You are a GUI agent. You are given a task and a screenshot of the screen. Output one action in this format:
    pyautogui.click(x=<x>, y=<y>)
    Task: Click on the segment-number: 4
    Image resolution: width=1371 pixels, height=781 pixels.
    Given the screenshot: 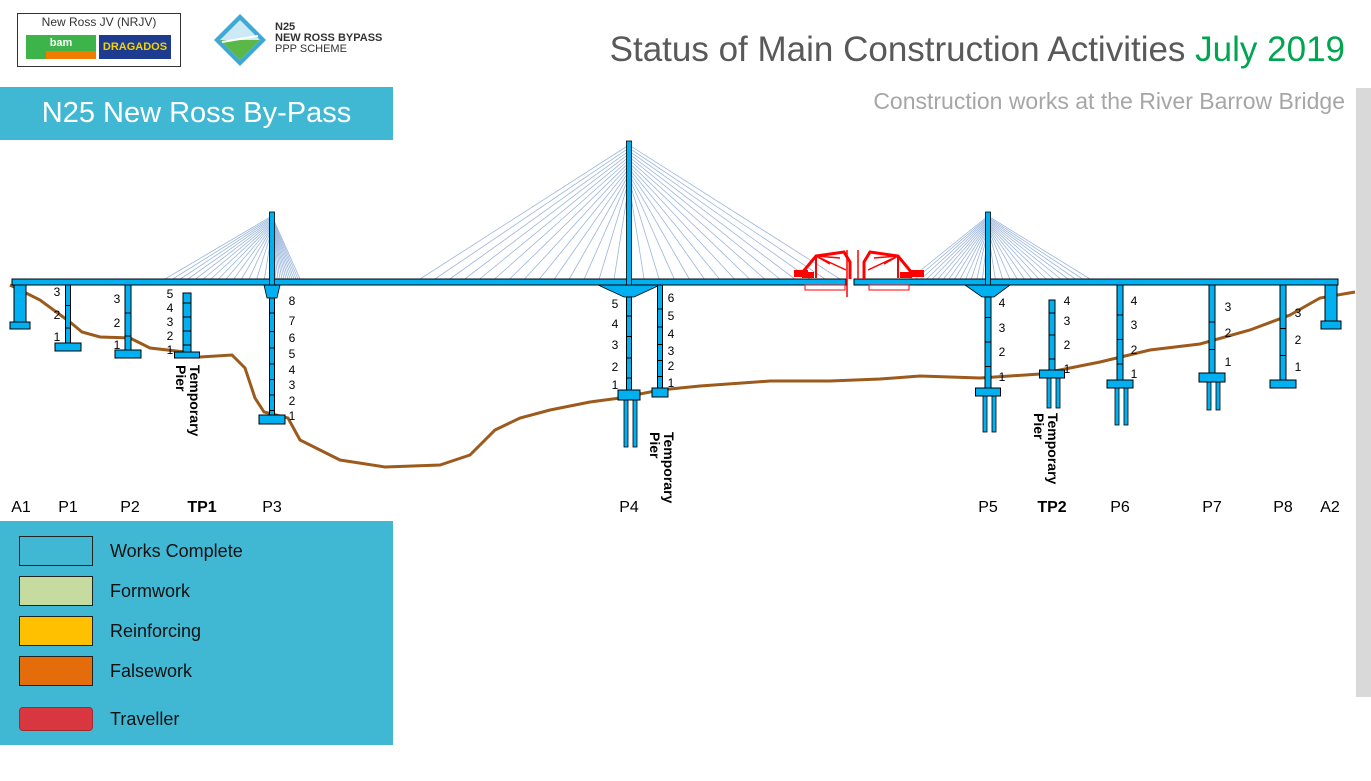 What is the action you would take?
    pyautogui.click(x=170, y=308)
    